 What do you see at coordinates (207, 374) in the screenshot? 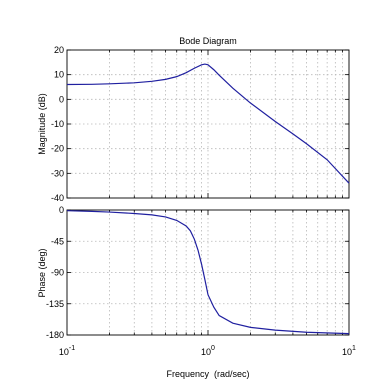
I see `x-axis-label: Frequency (rad/sec)` at bounding box center [207, 374].